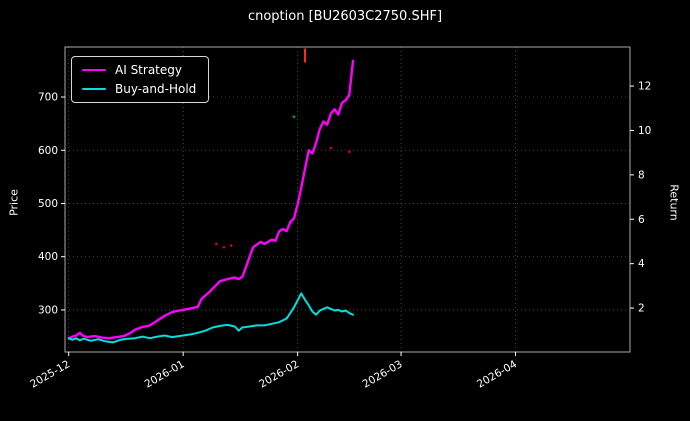 The height and width of the screenshot is (421, 690). What do you see at coordinates (283, 148) in the screenshot?
I see `scatter-points` at bounding box center [283, 148].